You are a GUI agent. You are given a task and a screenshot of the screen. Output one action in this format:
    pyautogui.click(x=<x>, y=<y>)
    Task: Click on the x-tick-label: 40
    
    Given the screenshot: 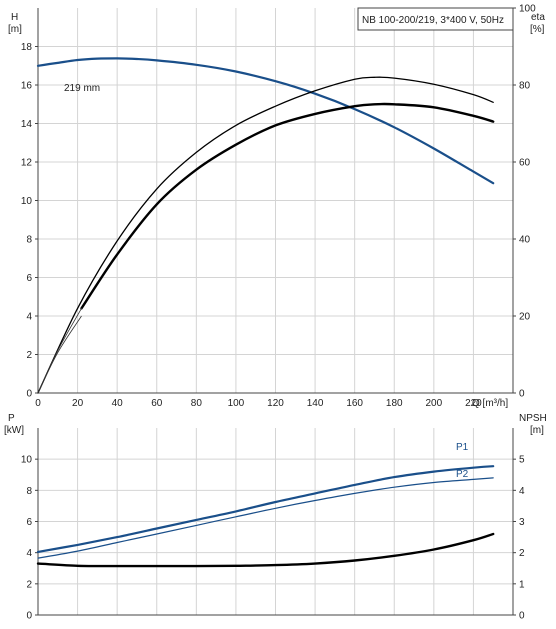 What is the action you would take?
    pyautogui.click(x=118, y=403)
    